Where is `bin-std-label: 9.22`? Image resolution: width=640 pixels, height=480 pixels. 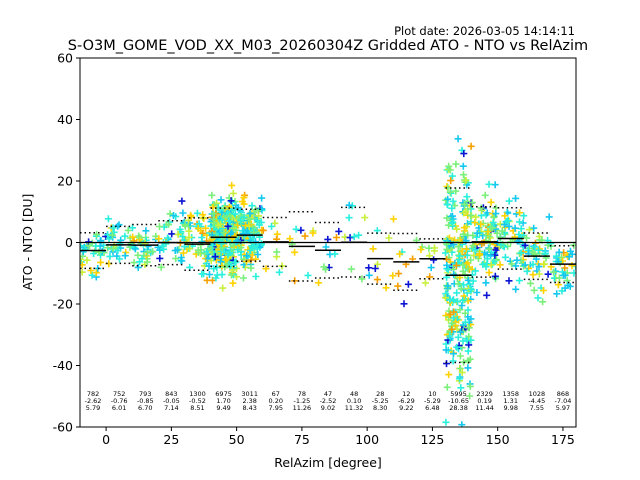
bin-std-label: 9.22 is located at coordinates (406, 408).